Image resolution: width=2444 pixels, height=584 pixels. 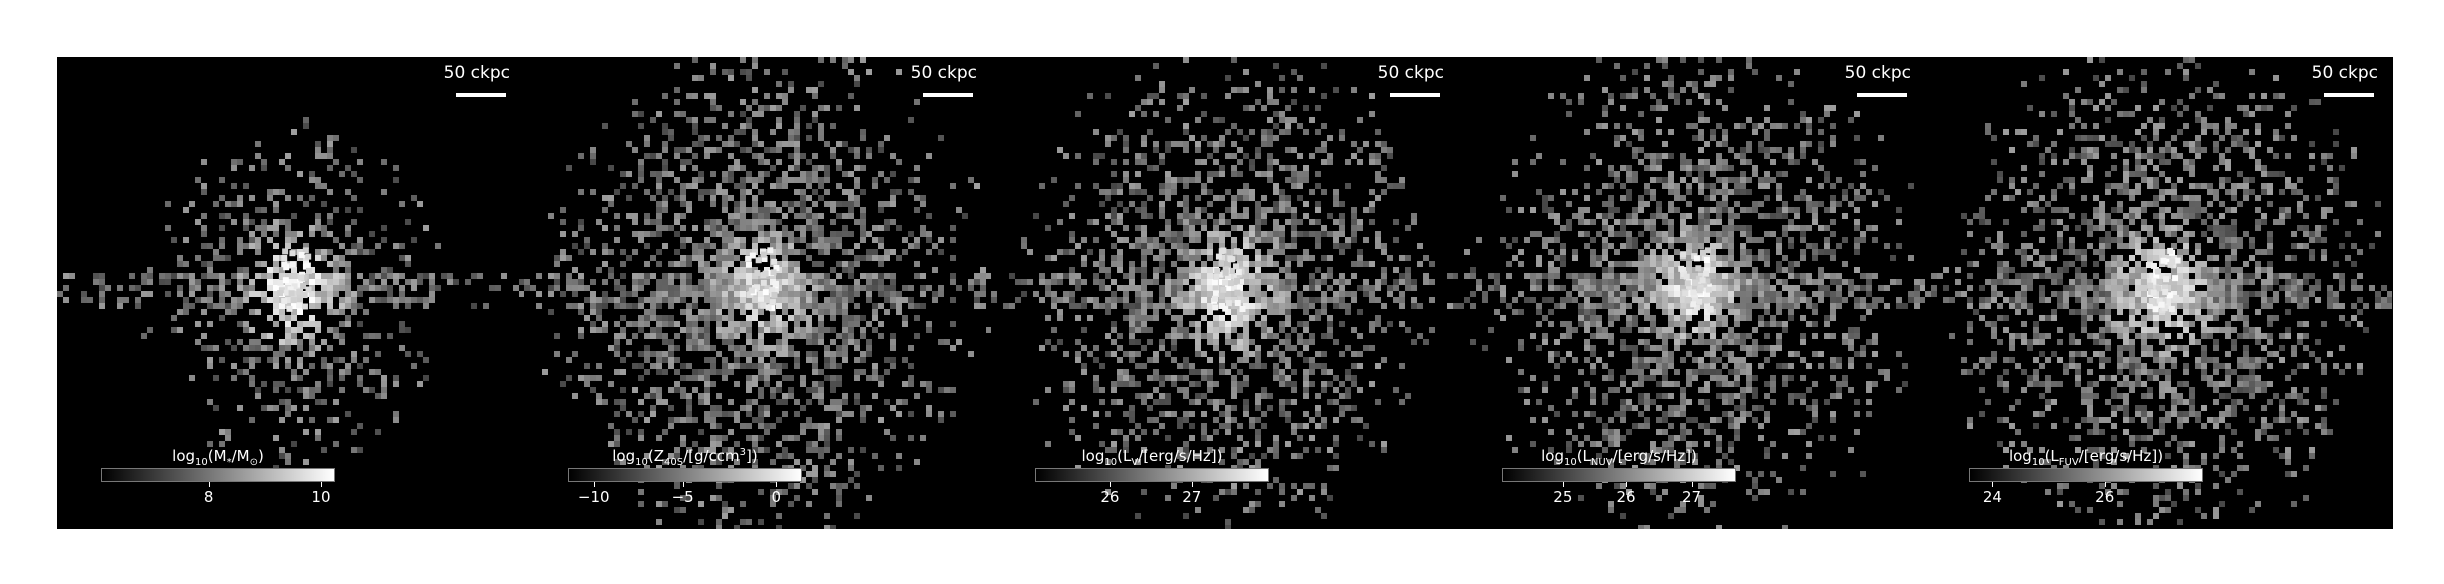 I want to click on colorbar-tick-label: 24, so click(x=1992, y=497).